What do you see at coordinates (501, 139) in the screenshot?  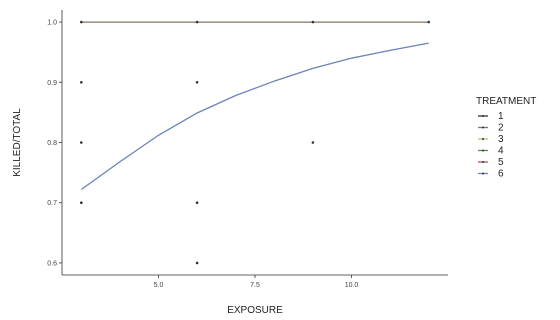 I see `legend-label-3: 3` at bounding box center [501, 139].